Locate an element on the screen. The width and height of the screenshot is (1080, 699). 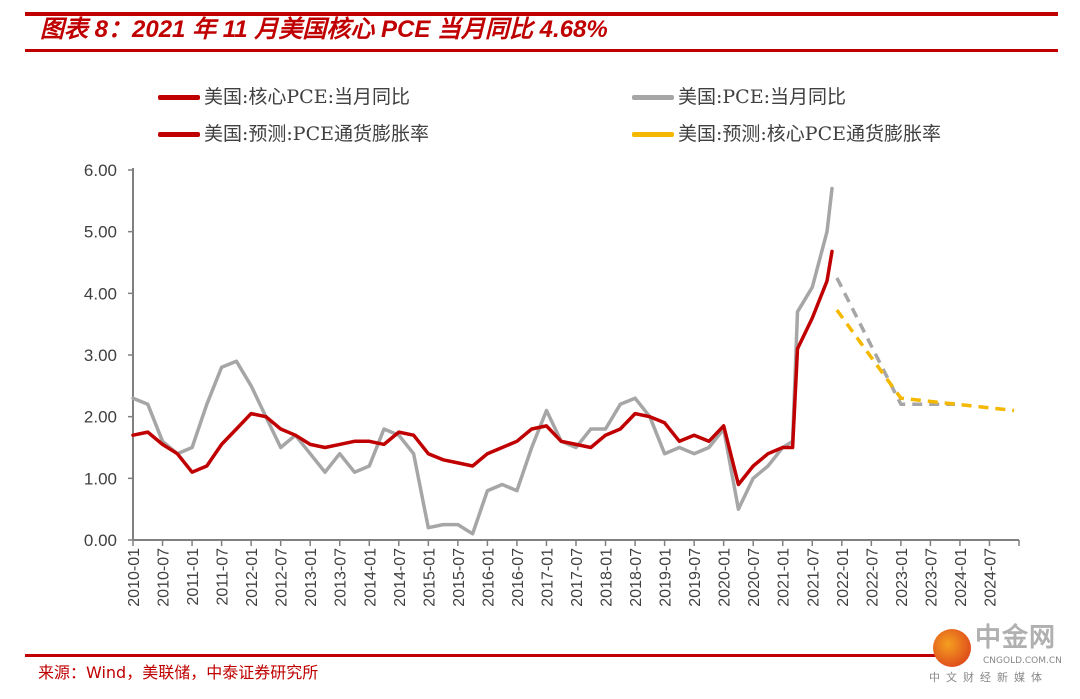
x-tick-label: 2020-07 is located at coordinates (754, 577).